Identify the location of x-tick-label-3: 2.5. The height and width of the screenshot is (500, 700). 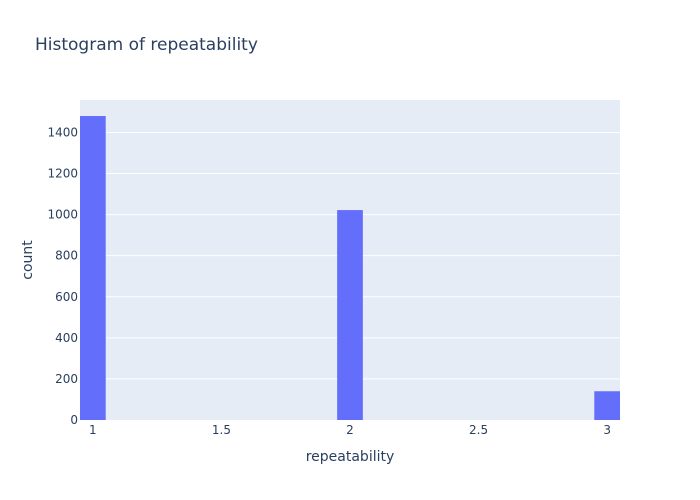
(478, 430).